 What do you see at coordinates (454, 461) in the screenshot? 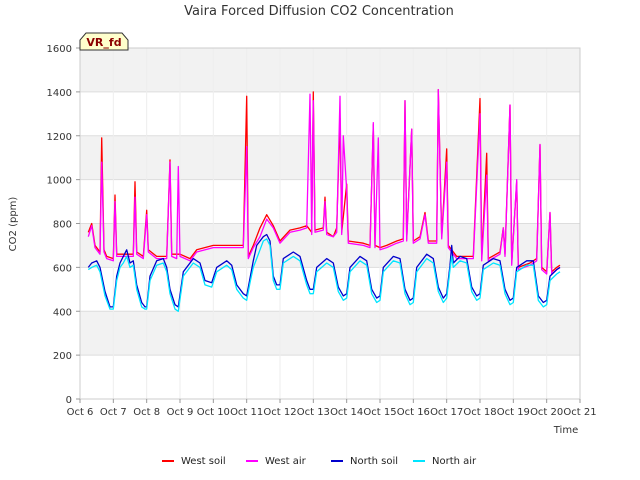
I see `legend-label-north-air: North air` at bounding box center [454, 461].